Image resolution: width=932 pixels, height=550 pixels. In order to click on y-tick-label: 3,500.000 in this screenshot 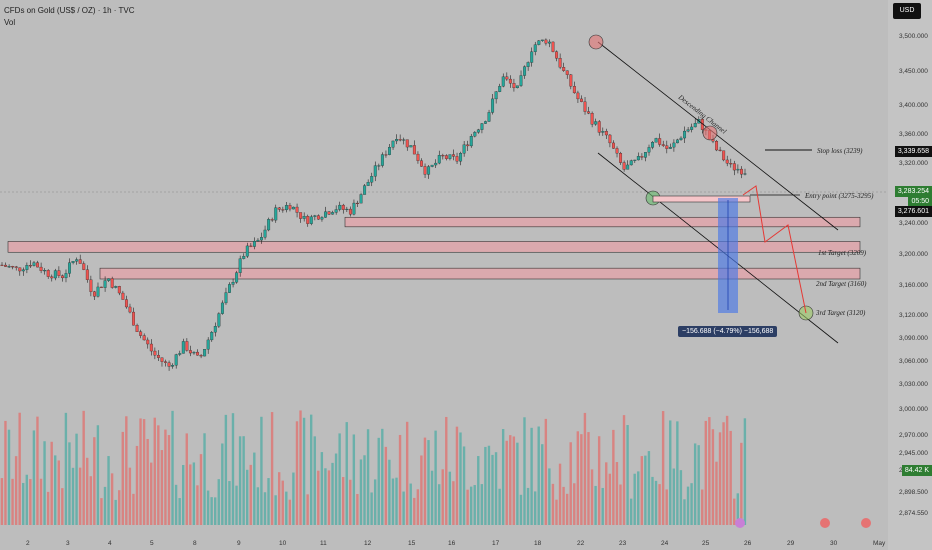, I will do `click(913, 36)`.